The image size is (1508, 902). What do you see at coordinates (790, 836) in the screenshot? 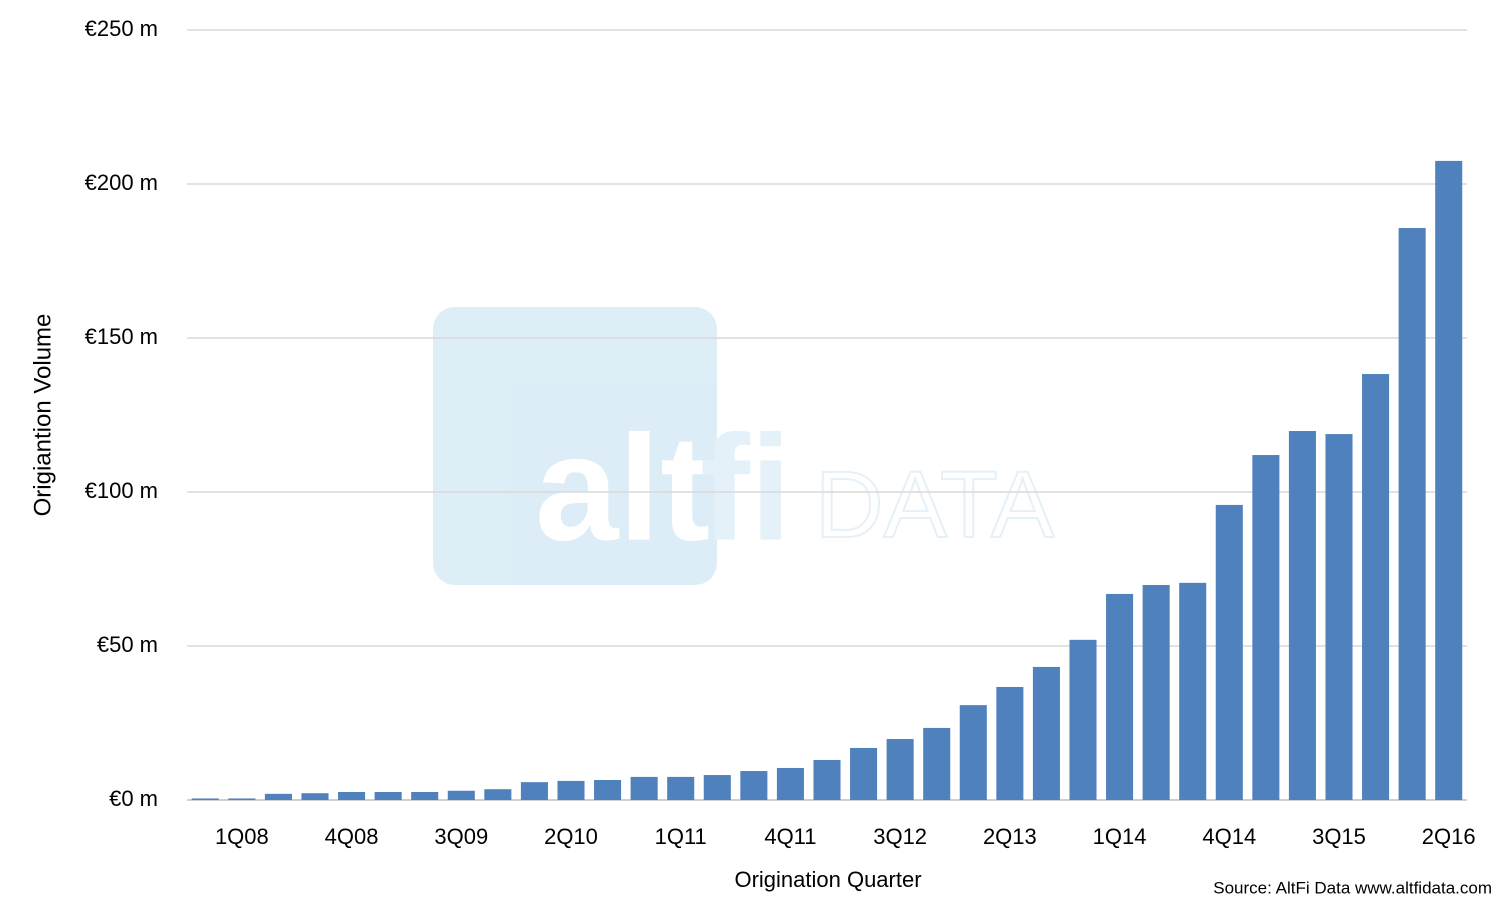
I see `x-tick-label: 4Q11` at bounding box center [790, 836].